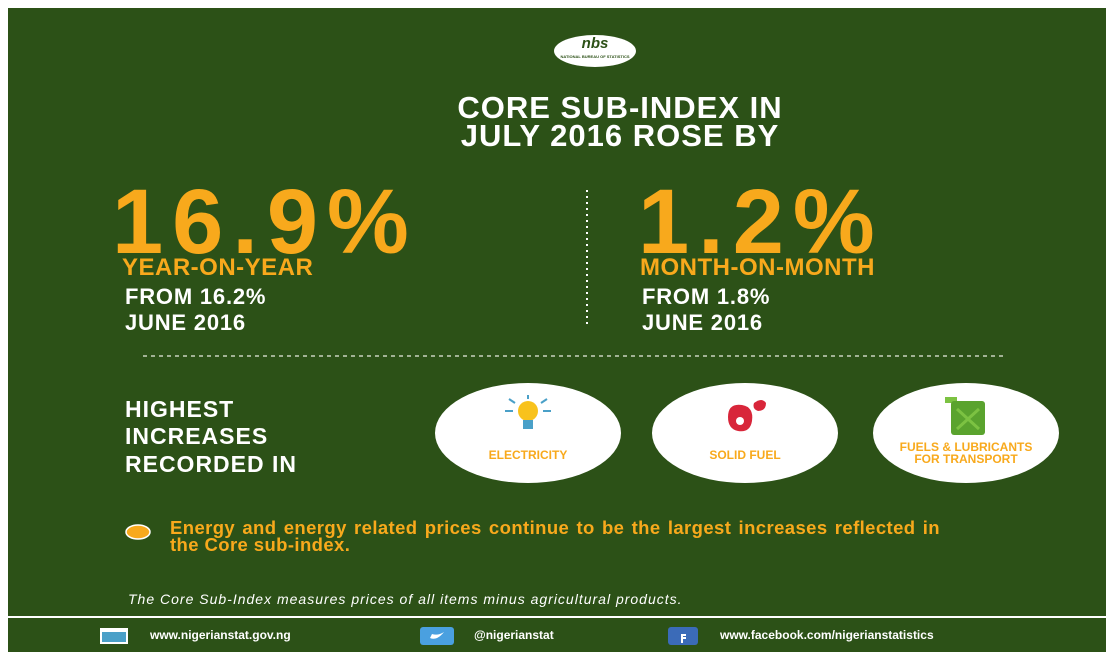 The height and width of the screenshot is (652, 1111). What do you see at coordinates (595, 56) in the screenshot?
I see `logo-caption: NATIONAL BUREAU OF STATISTICS` at bounding box center [595, 56].